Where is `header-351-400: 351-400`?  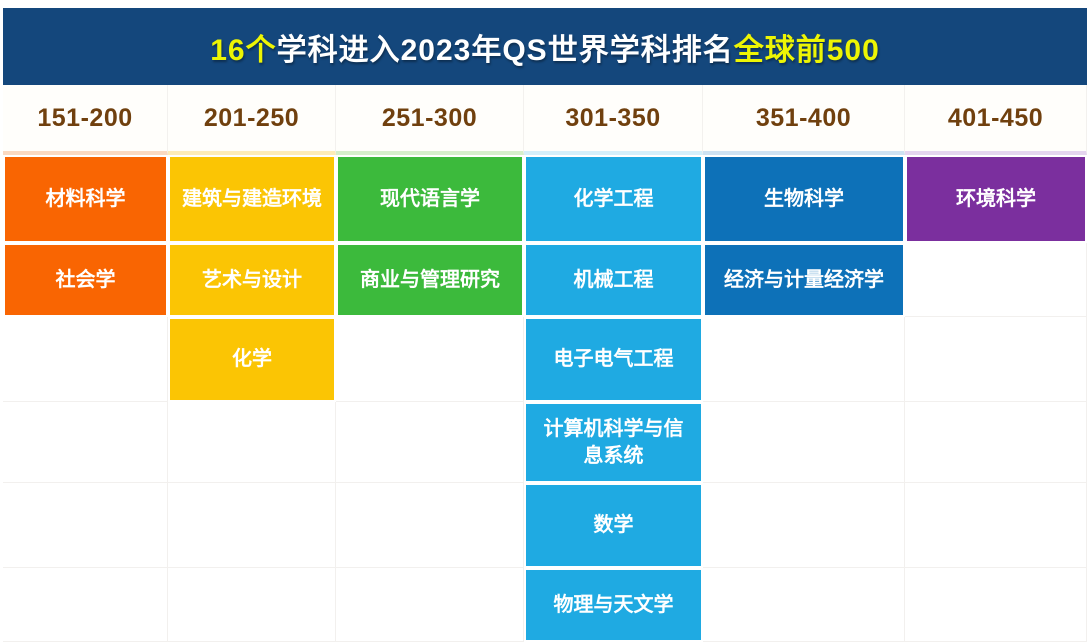 header-351-400: 351-400 is located at coordinates (804, 120).